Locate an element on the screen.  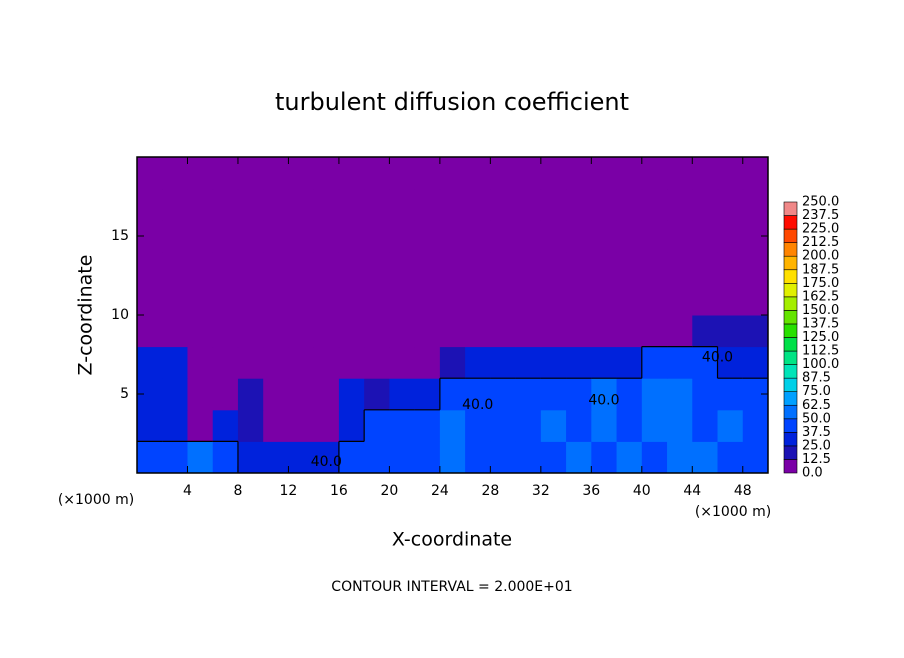
colorbar-label: 50.0 is located at coordinates (816, 418).